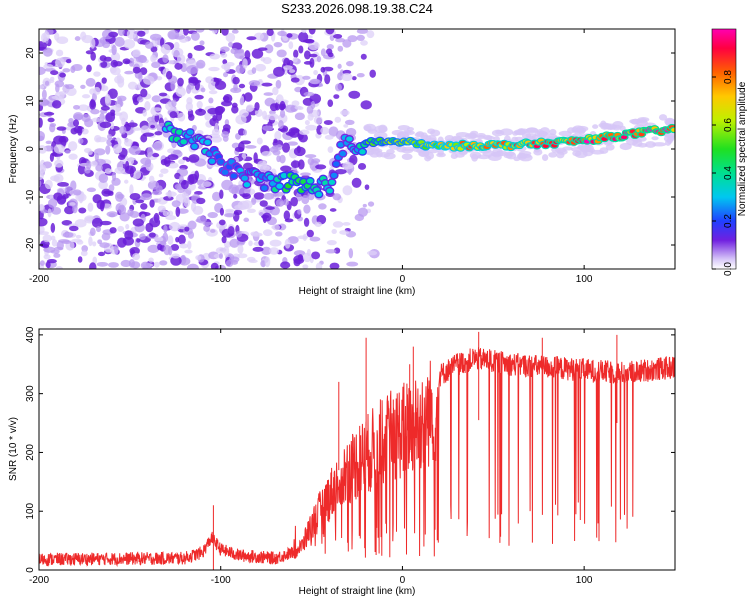 The width and height of the screenshot is (750, 600). What do you see at coordinates (723, 173) in the screenshot?
I see `colorbar-ticks: 0.0 0.2 0.4 0.6 0.8` at bounding box center [723, 173].